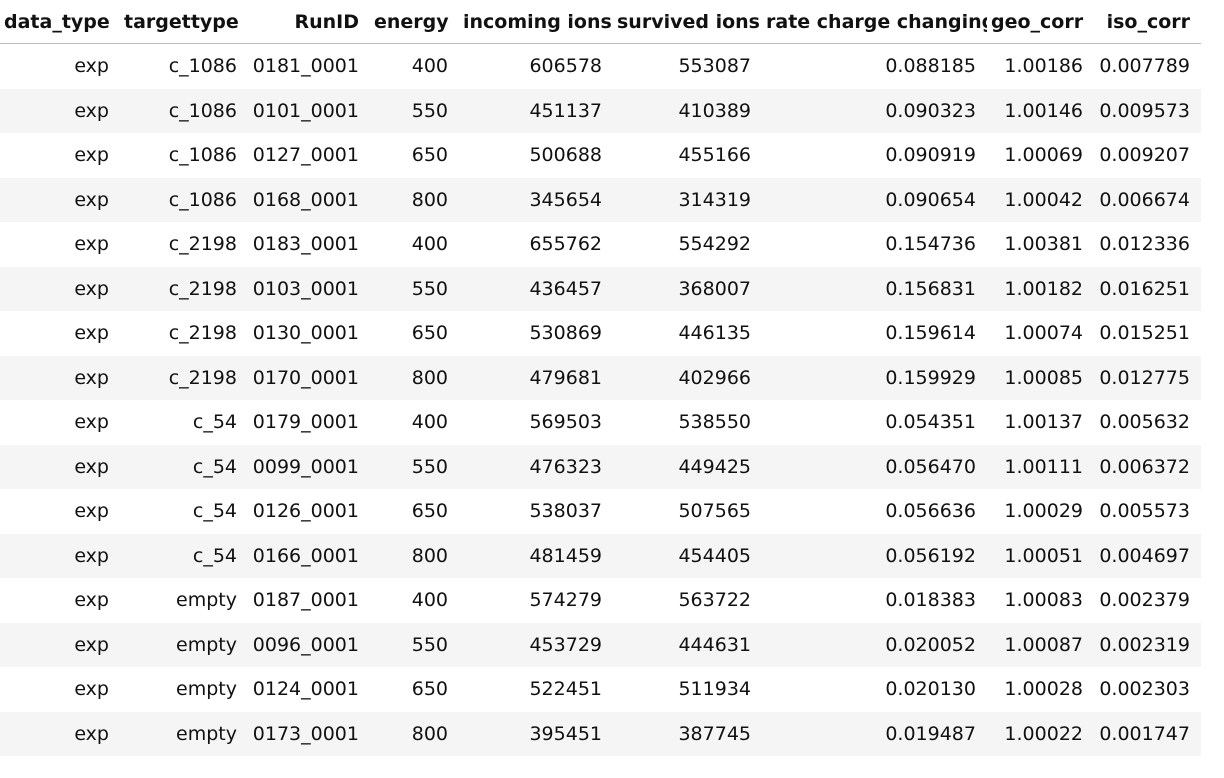 The width and height of the screenshot is (1224, 778). Describe the element at coordinates (536, 466) in the screenshot. I see `cell-incoming-ions: 476323` at that location.